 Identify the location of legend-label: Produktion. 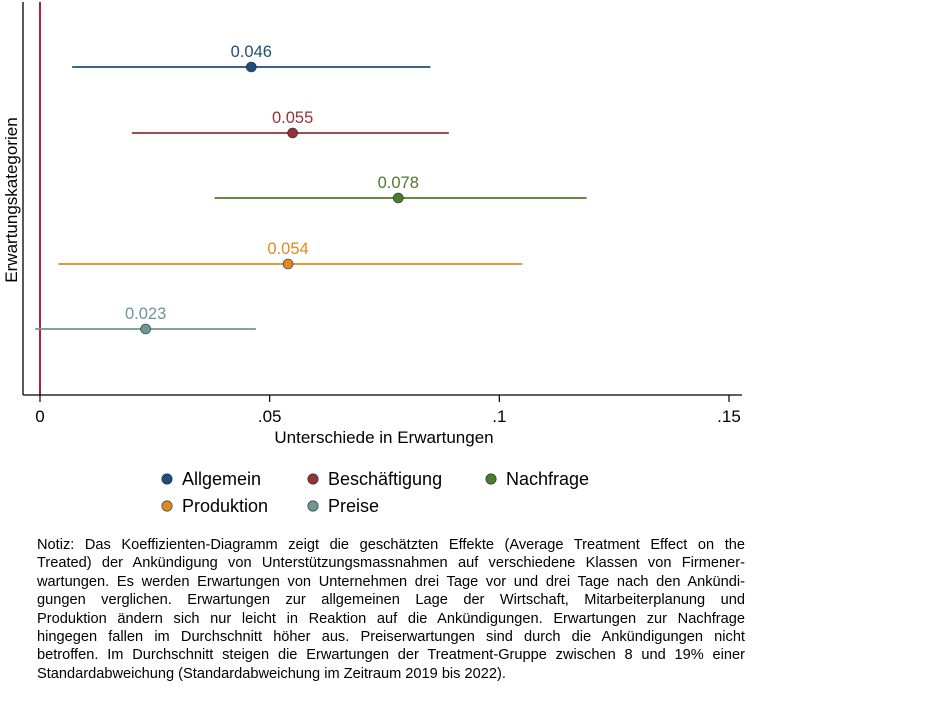
(225, 506).